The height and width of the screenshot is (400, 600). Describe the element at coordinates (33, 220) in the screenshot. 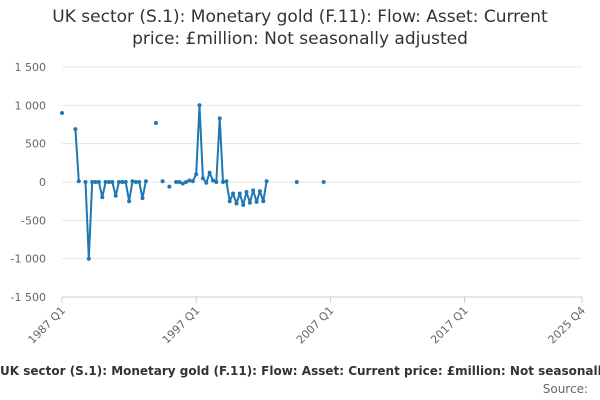

I see `y-tick-label: -500` at that location.